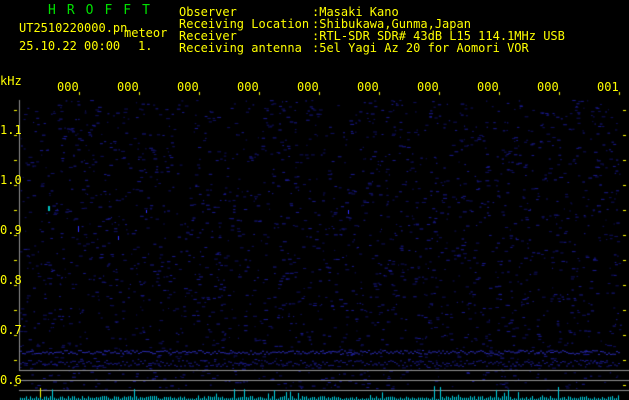  What do you see at coordinates (11, 230) in the screenshot?
I see `y-tick-label: 0.9` at bounding box center [11, 230].